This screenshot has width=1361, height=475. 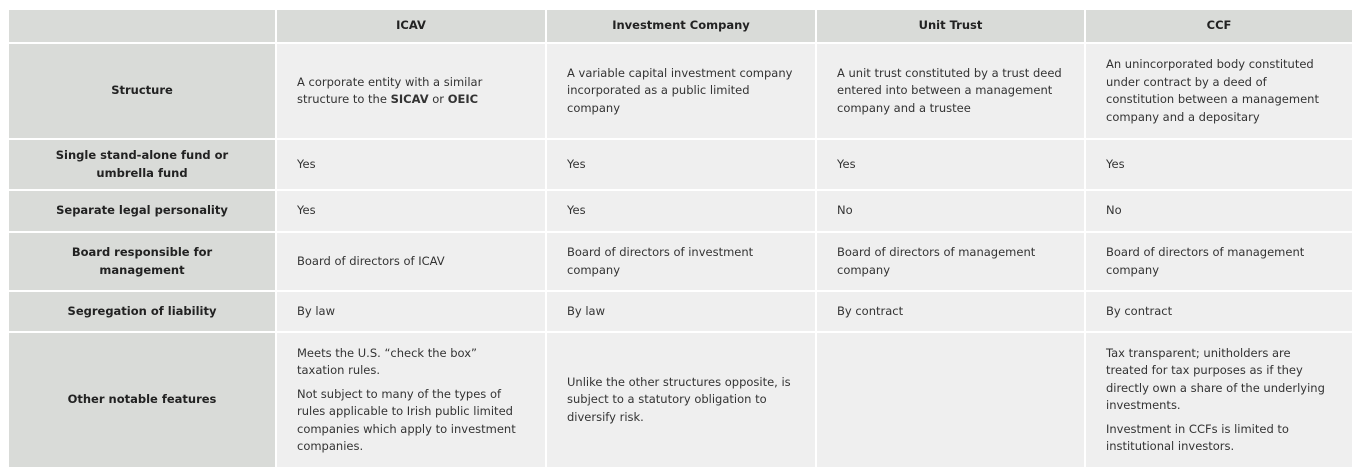 I want to click on row-label: Board responsible for management, so click(x=142, y=261).